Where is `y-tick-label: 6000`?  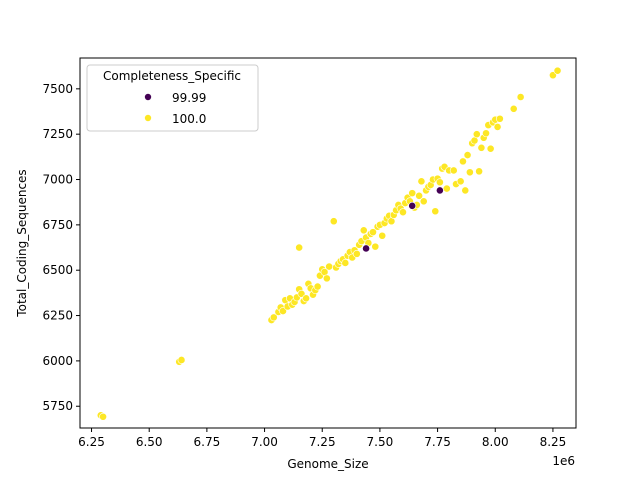
y-tick-label: 6000 is located at coordinates (57, 361).